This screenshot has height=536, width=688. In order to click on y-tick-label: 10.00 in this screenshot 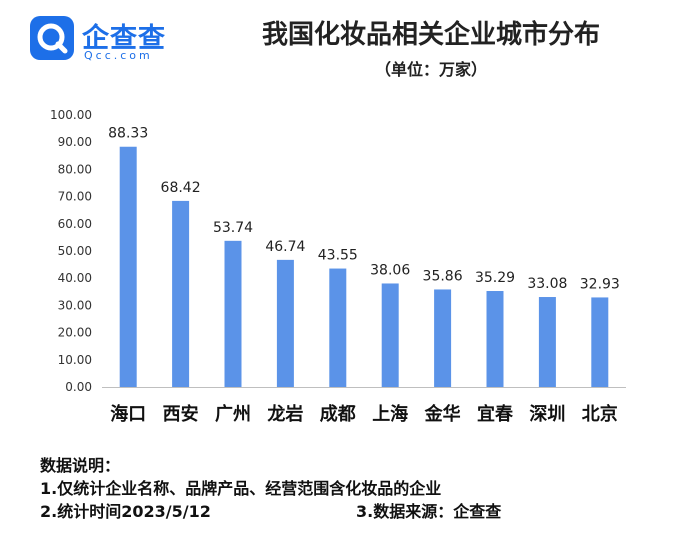, I will do `click(75, 360)`.